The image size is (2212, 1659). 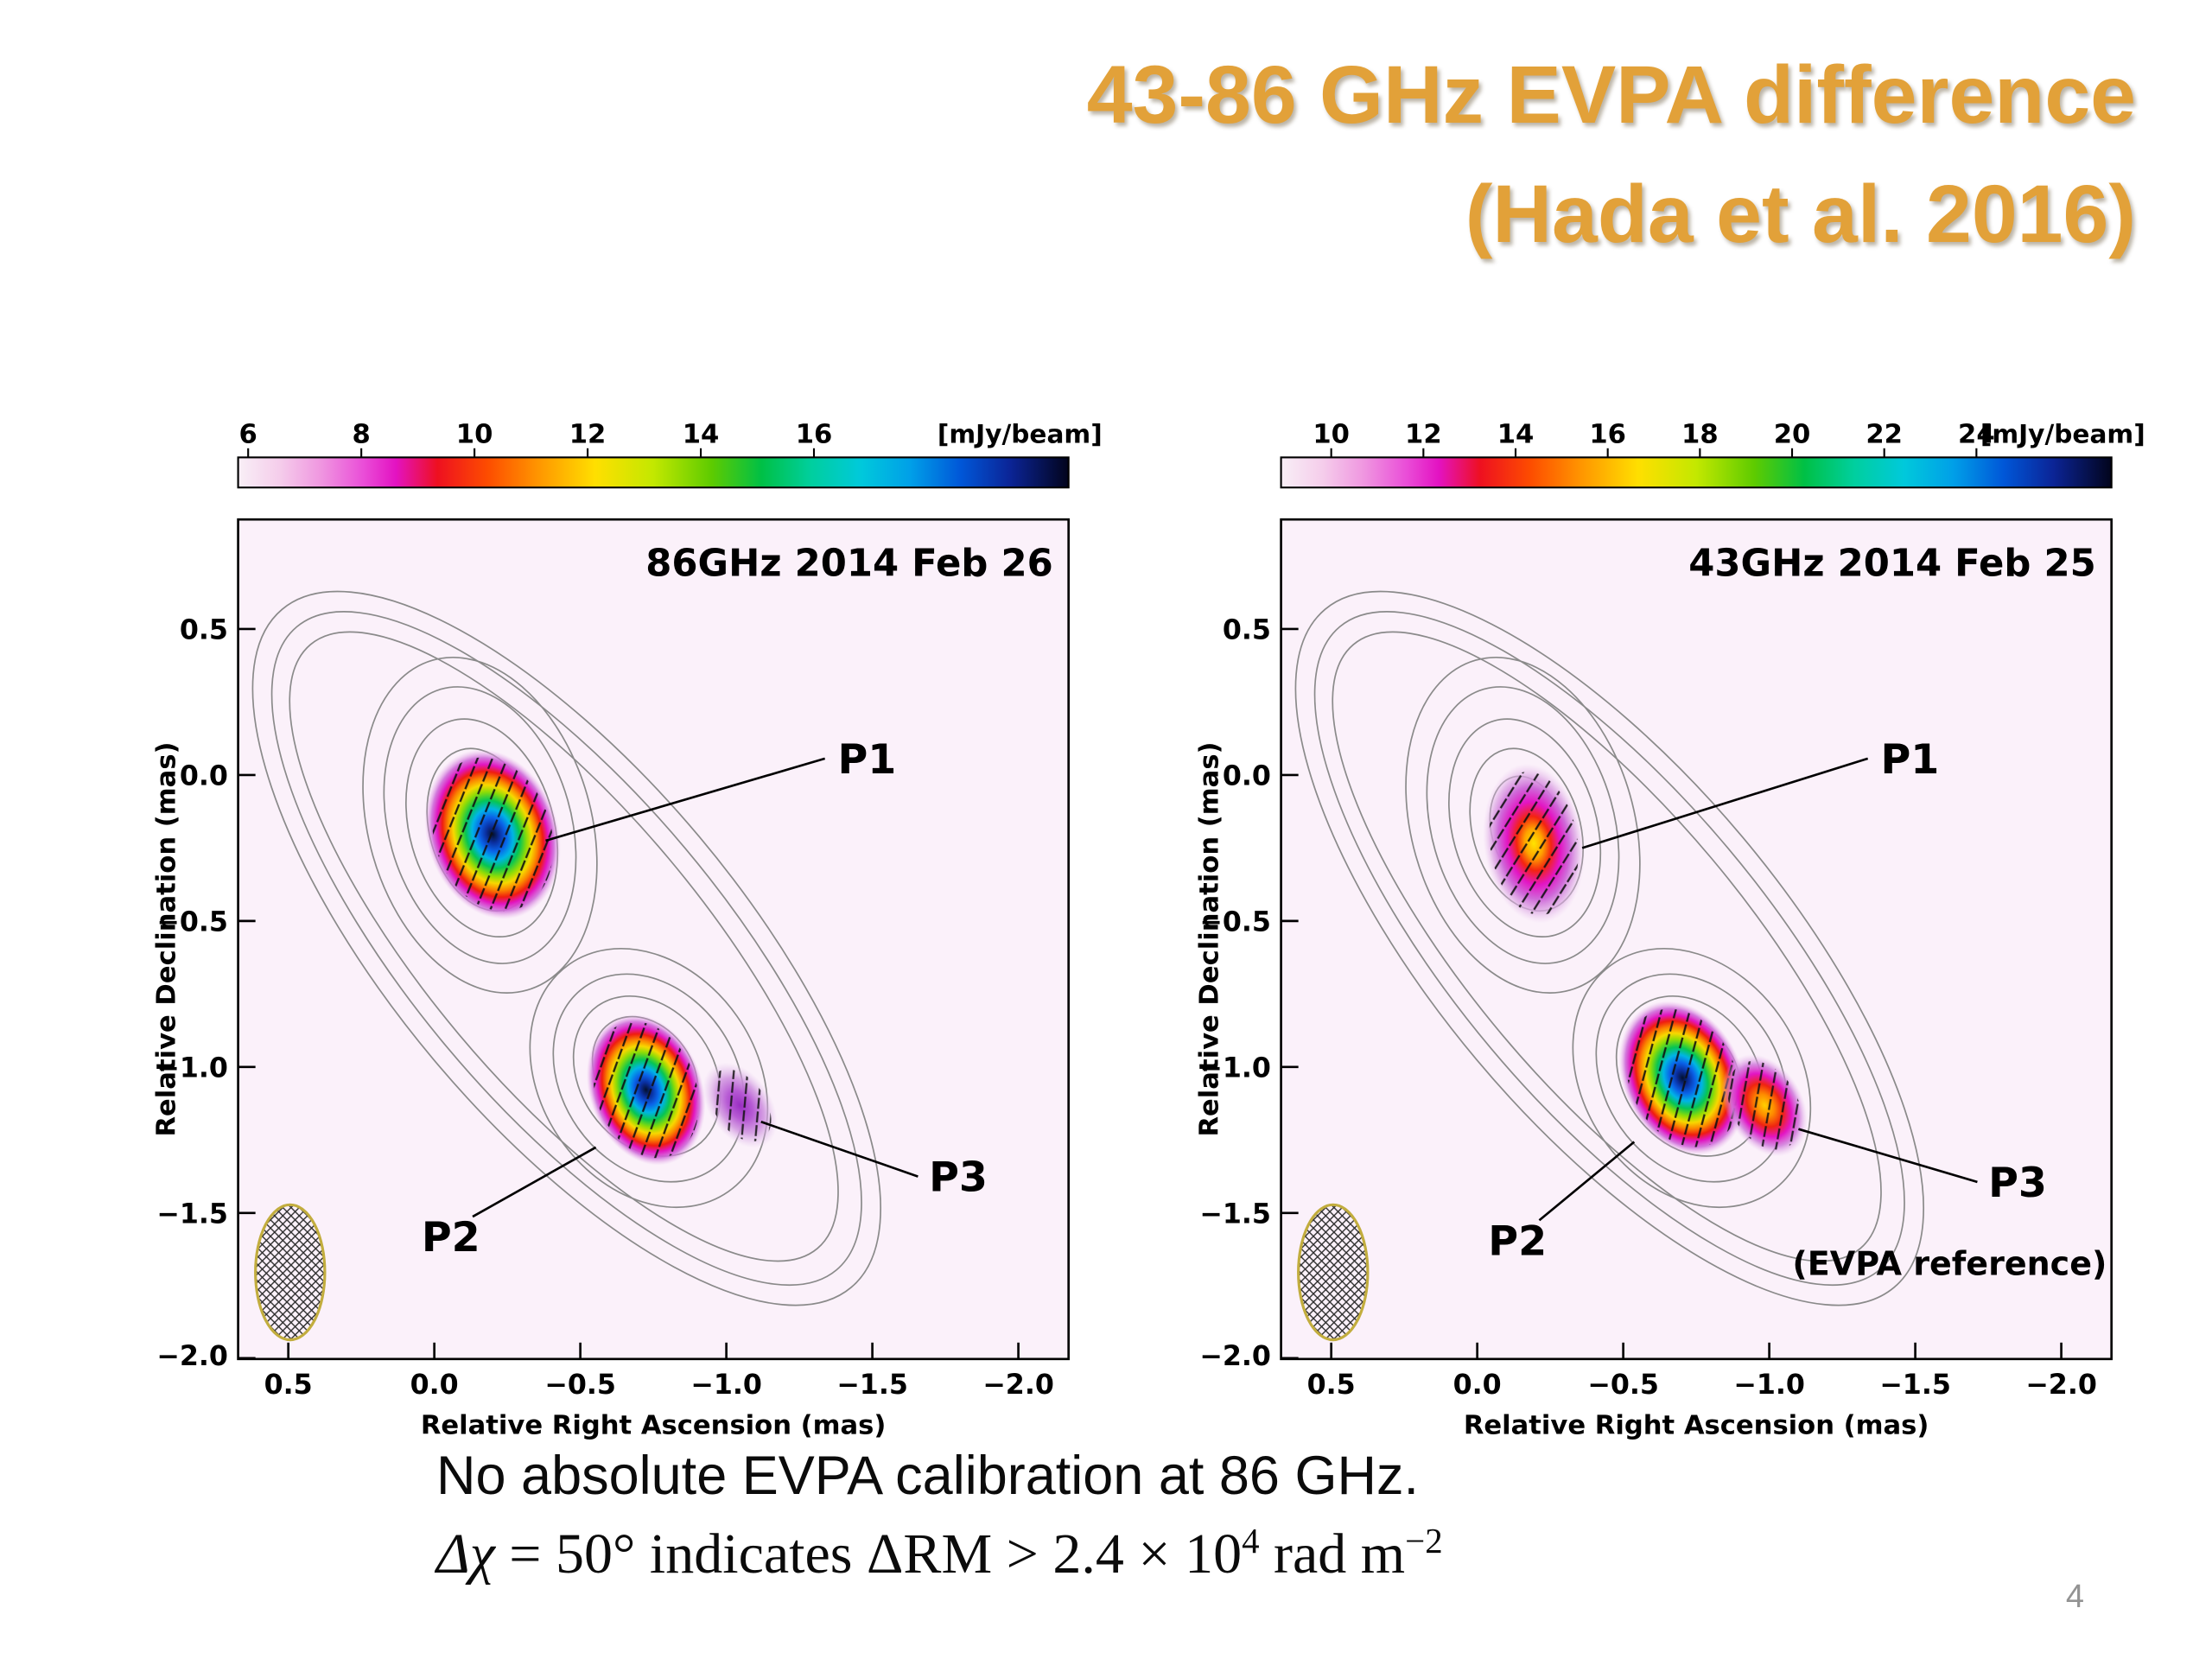 I want to click on evpa-reference-note: (EVPA reference), so click(x=1949, y=1264).